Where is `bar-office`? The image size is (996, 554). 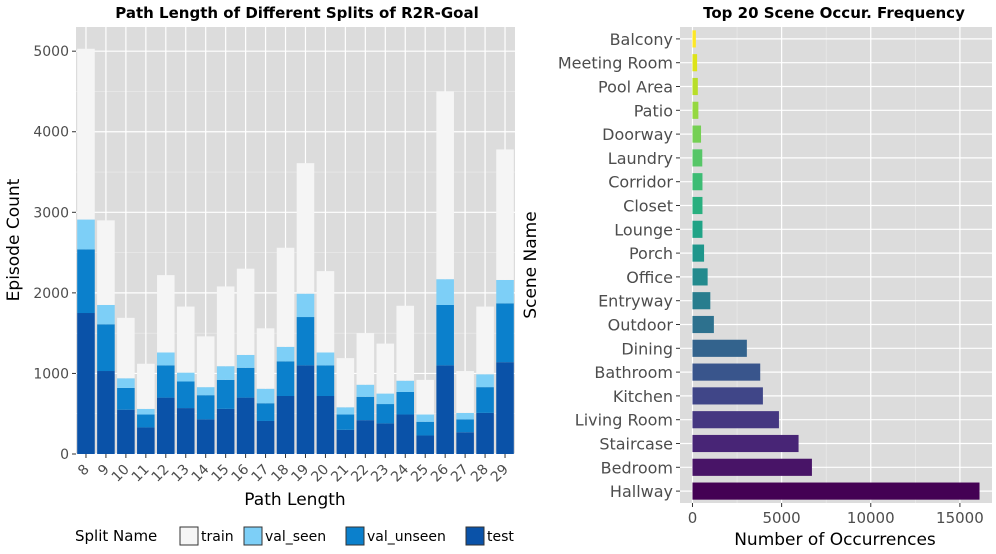
bar-office is located at coordinates (700, 277).